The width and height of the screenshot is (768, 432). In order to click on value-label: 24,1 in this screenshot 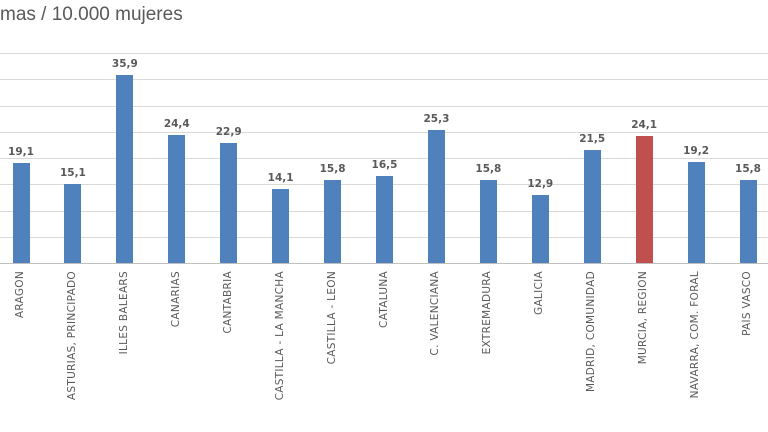, I will do `click(644, 125)`.